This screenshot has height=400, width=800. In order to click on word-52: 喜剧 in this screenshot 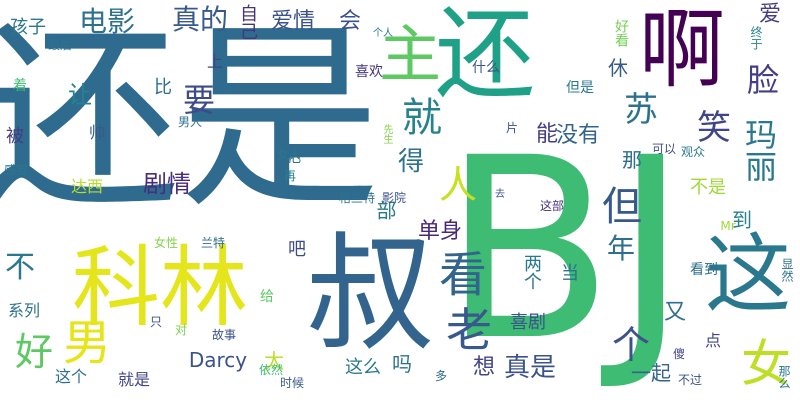, I will do `click(528, 322)`.